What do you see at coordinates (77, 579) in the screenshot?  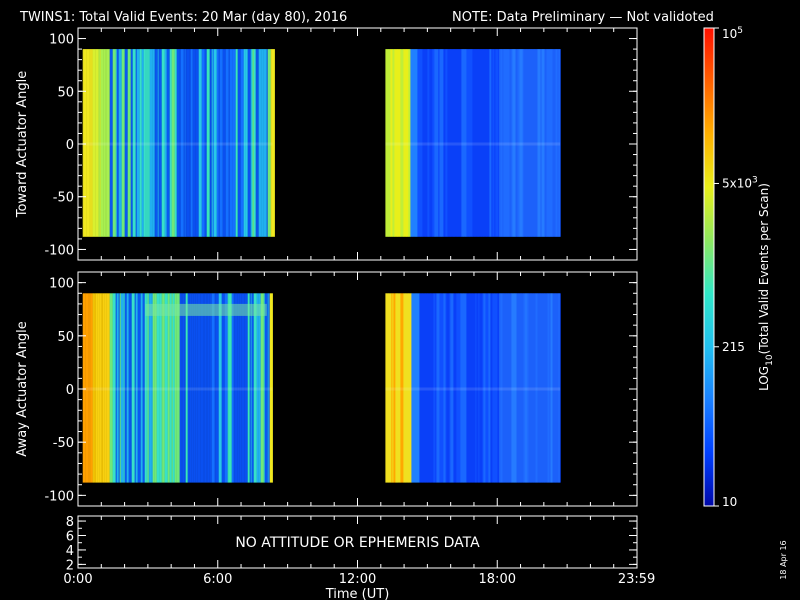 I see `xtick-label: 0:00` at bounding box center [77, 579].